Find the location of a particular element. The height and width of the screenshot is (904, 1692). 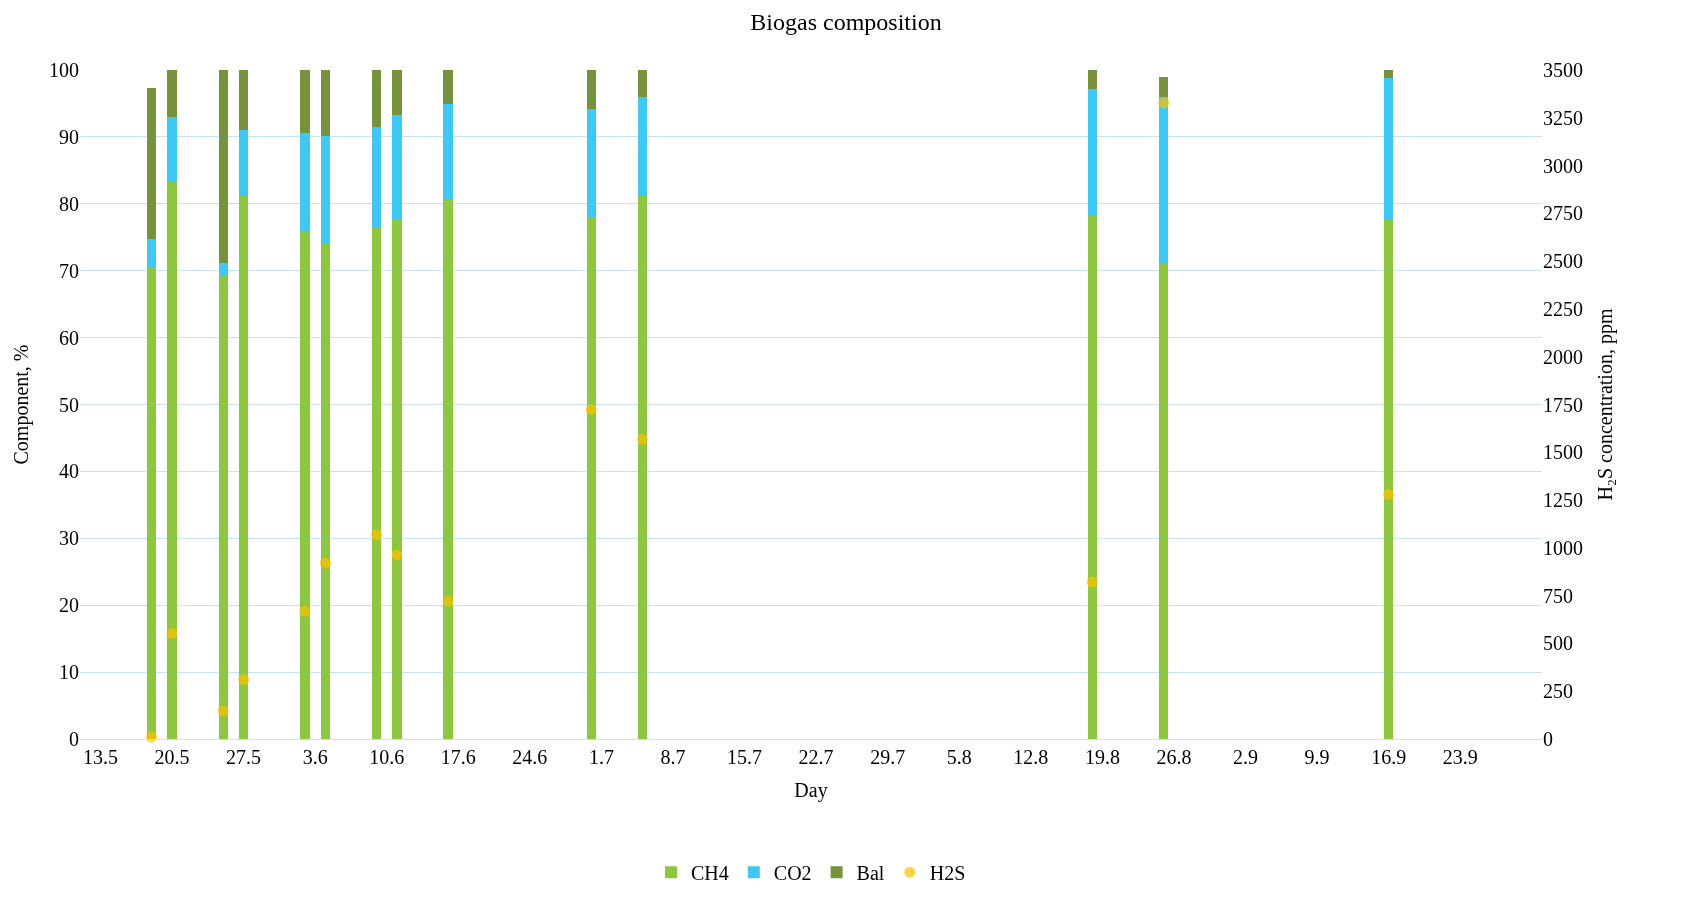

y2-tick-label: 3000 is located at coordinates (1563, 165).